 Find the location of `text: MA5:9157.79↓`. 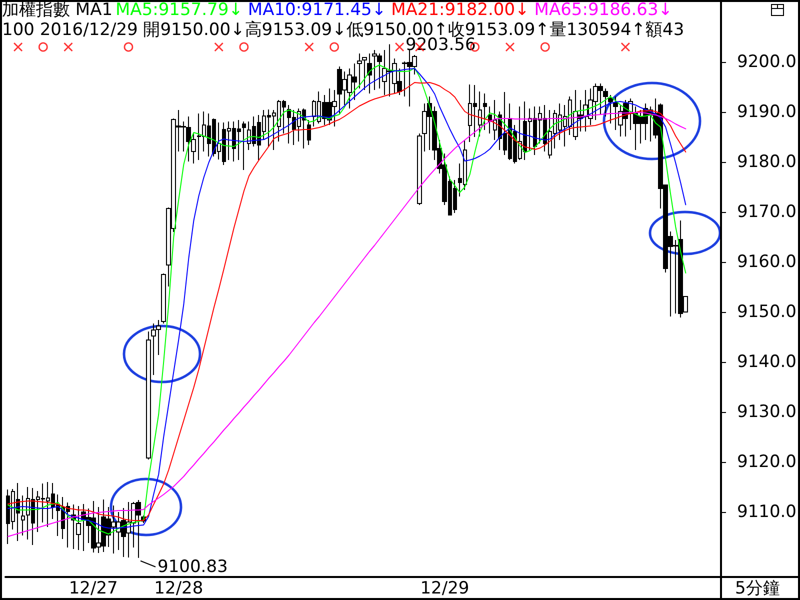

text: MA5:9157.79↓ is located at coordinates (179, 10).